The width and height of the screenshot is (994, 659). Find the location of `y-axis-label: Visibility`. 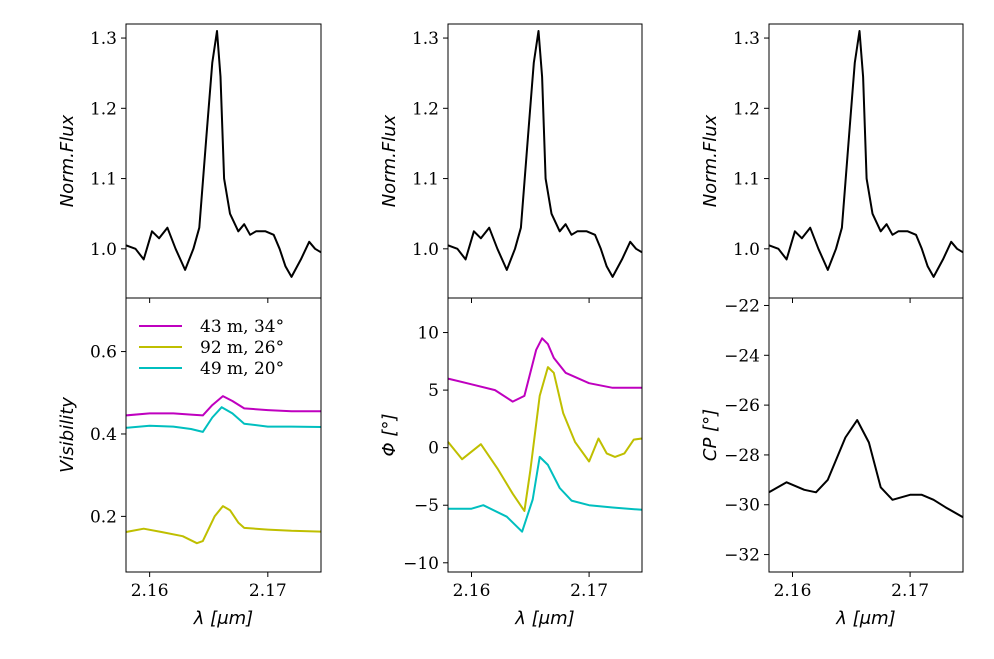

y-axis-label: Visibility is located at coordinates (67, 435).